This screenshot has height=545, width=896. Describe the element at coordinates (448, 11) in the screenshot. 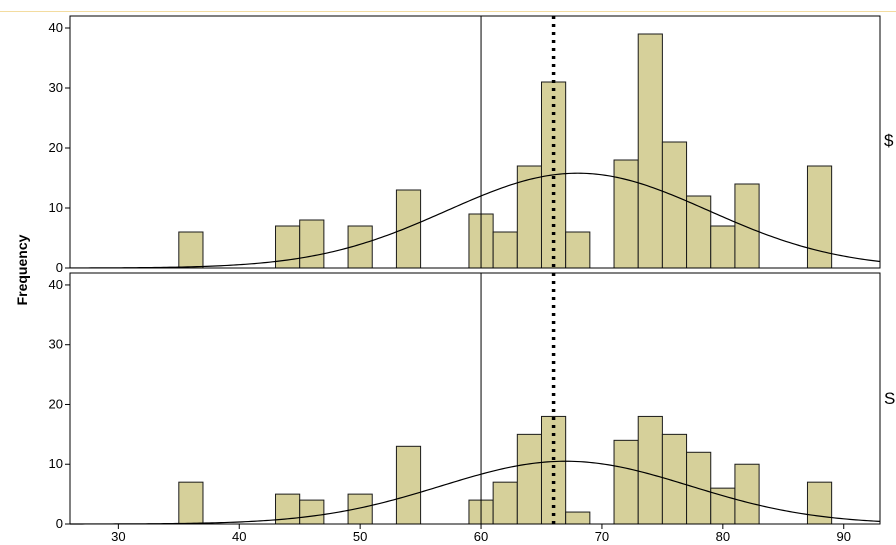

I see `top-rule` at that location.